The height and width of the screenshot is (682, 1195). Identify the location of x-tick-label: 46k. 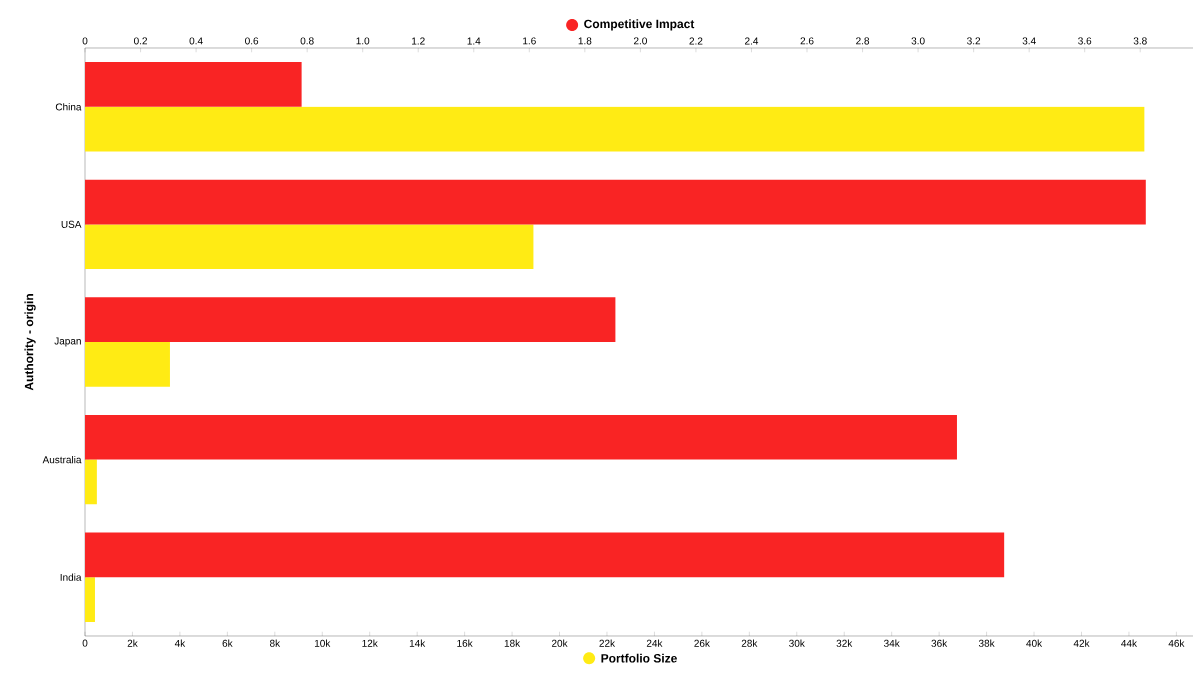
(1176, 643).